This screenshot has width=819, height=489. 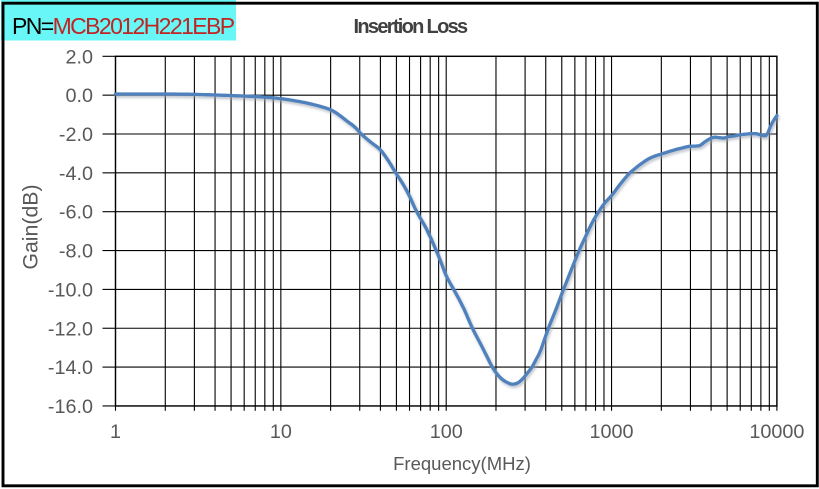 What do you see at coordinates (30, 226) in the screenshot?
I see `svg-text: Gain(dB)` at bounding box center [30, 226].